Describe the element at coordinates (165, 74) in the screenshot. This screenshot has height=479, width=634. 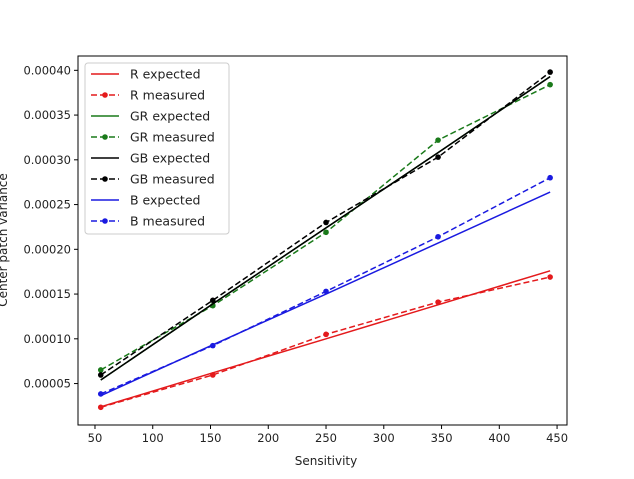
I see `legend-label-r-expected: R expected` at that location.